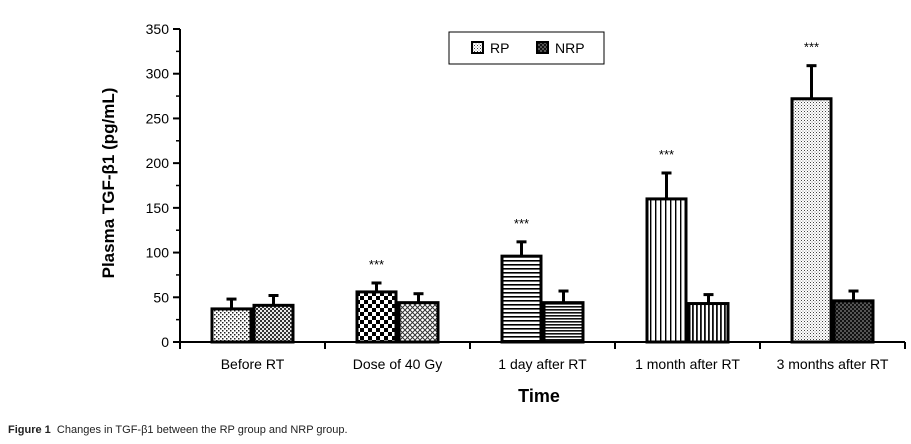 The height and width of the screenshot is (444, 911). What do you see at coordinates (158, 118) in the screenshot?
I see `y-tick-label: 250` at bounding box center [158, 118].